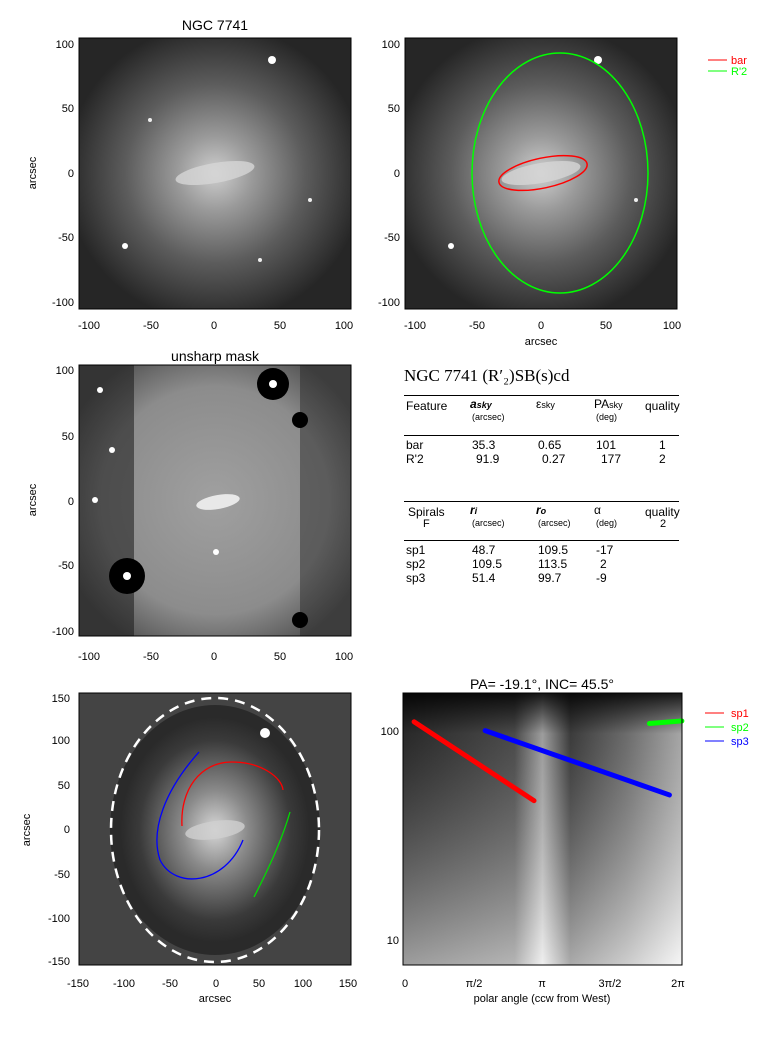 Image resolution: width=779 pixels, height=1039 pixels. Describe the element at coordinates (662, 445) in the screenshot. I see `row-bar-quality: 1` at that location.